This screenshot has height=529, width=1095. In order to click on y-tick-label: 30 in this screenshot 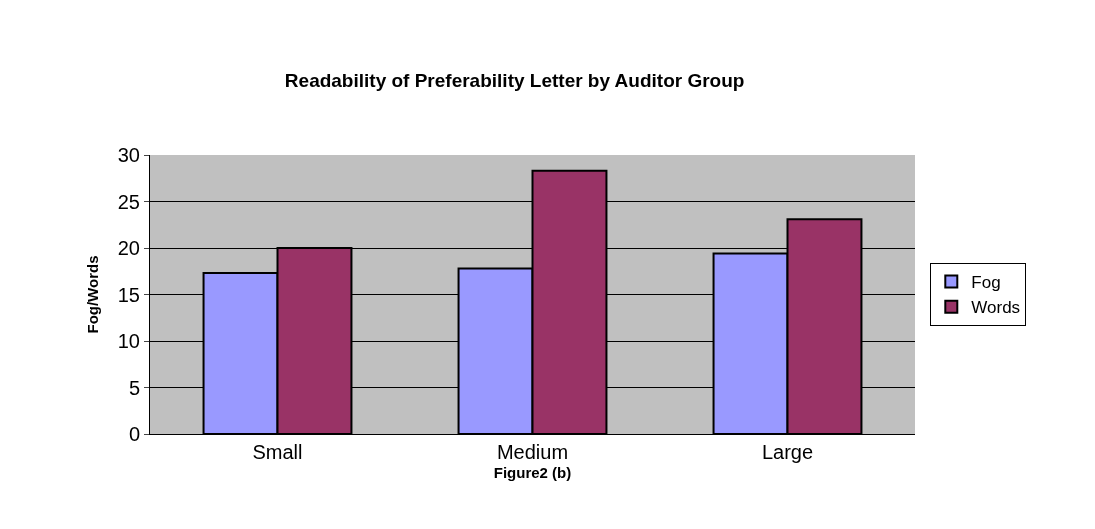, I will do `click(128, 155)`.